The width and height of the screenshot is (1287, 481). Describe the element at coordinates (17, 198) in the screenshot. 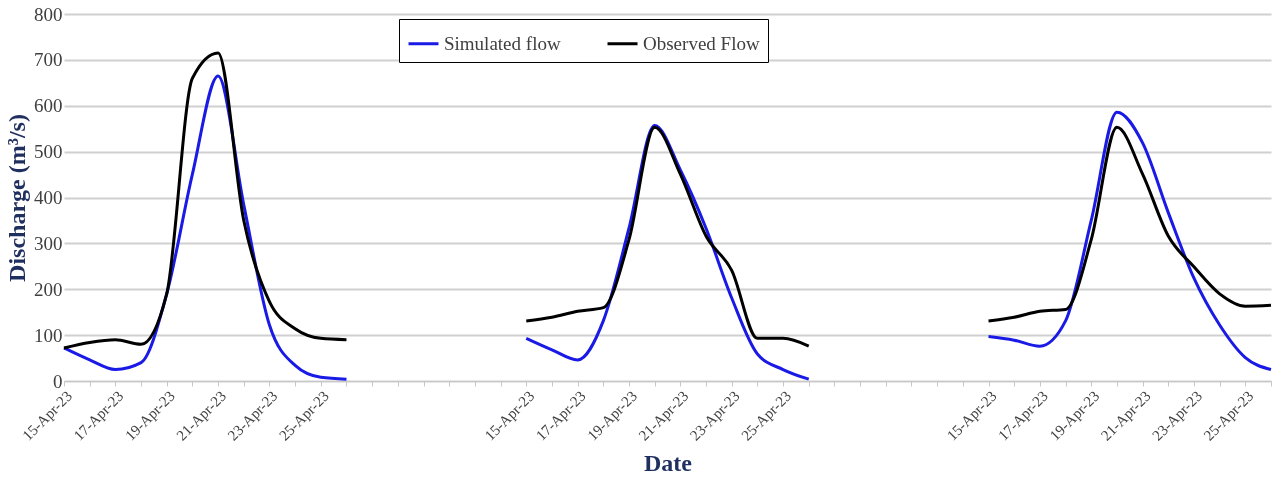

I see `y-axis-title: Discharge (m³/s)` at that location.